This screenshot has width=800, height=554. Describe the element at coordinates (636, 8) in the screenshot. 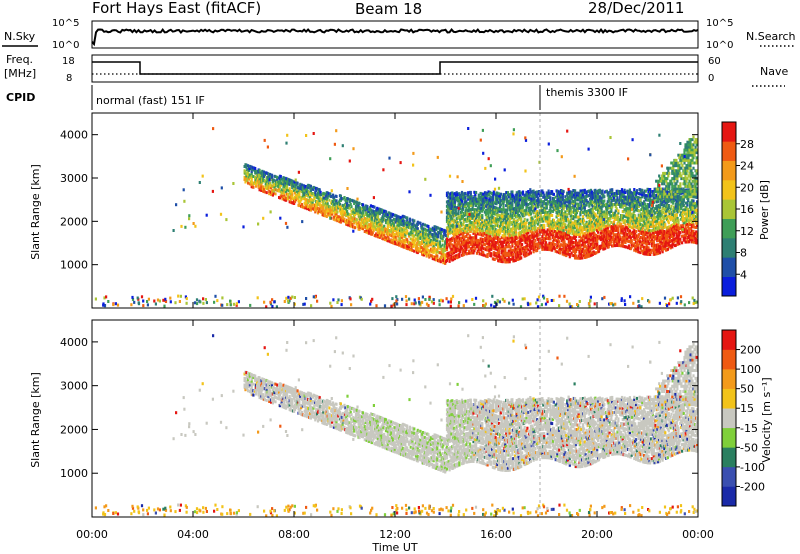

I see `date-title: 28/Dec/2011` at that location.